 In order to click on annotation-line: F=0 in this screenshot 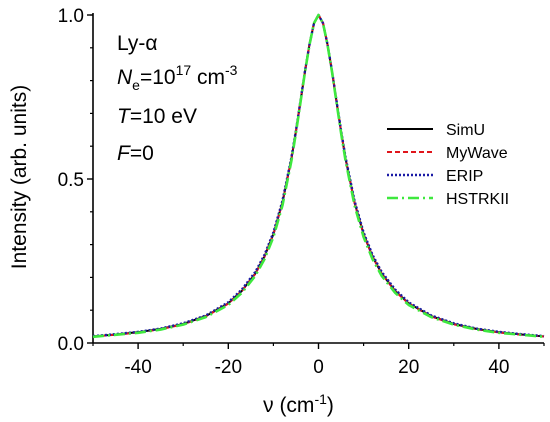, I will do `click(135, 153)`.